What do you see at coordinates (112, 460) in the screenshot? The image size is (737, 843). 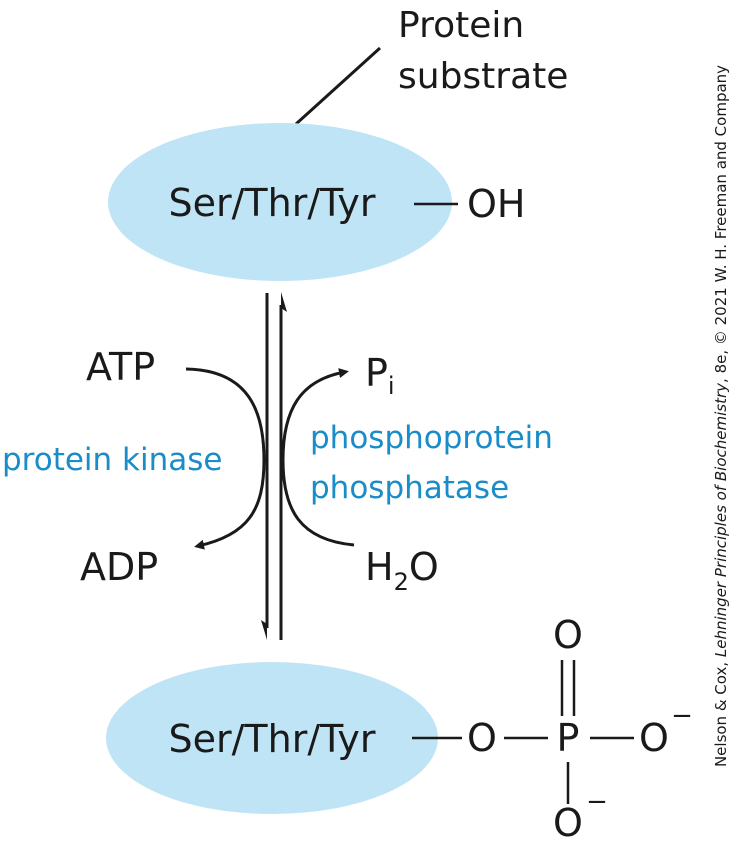 I see `protein-kinase-label: protein kinase` at bounding box center [112, 460].